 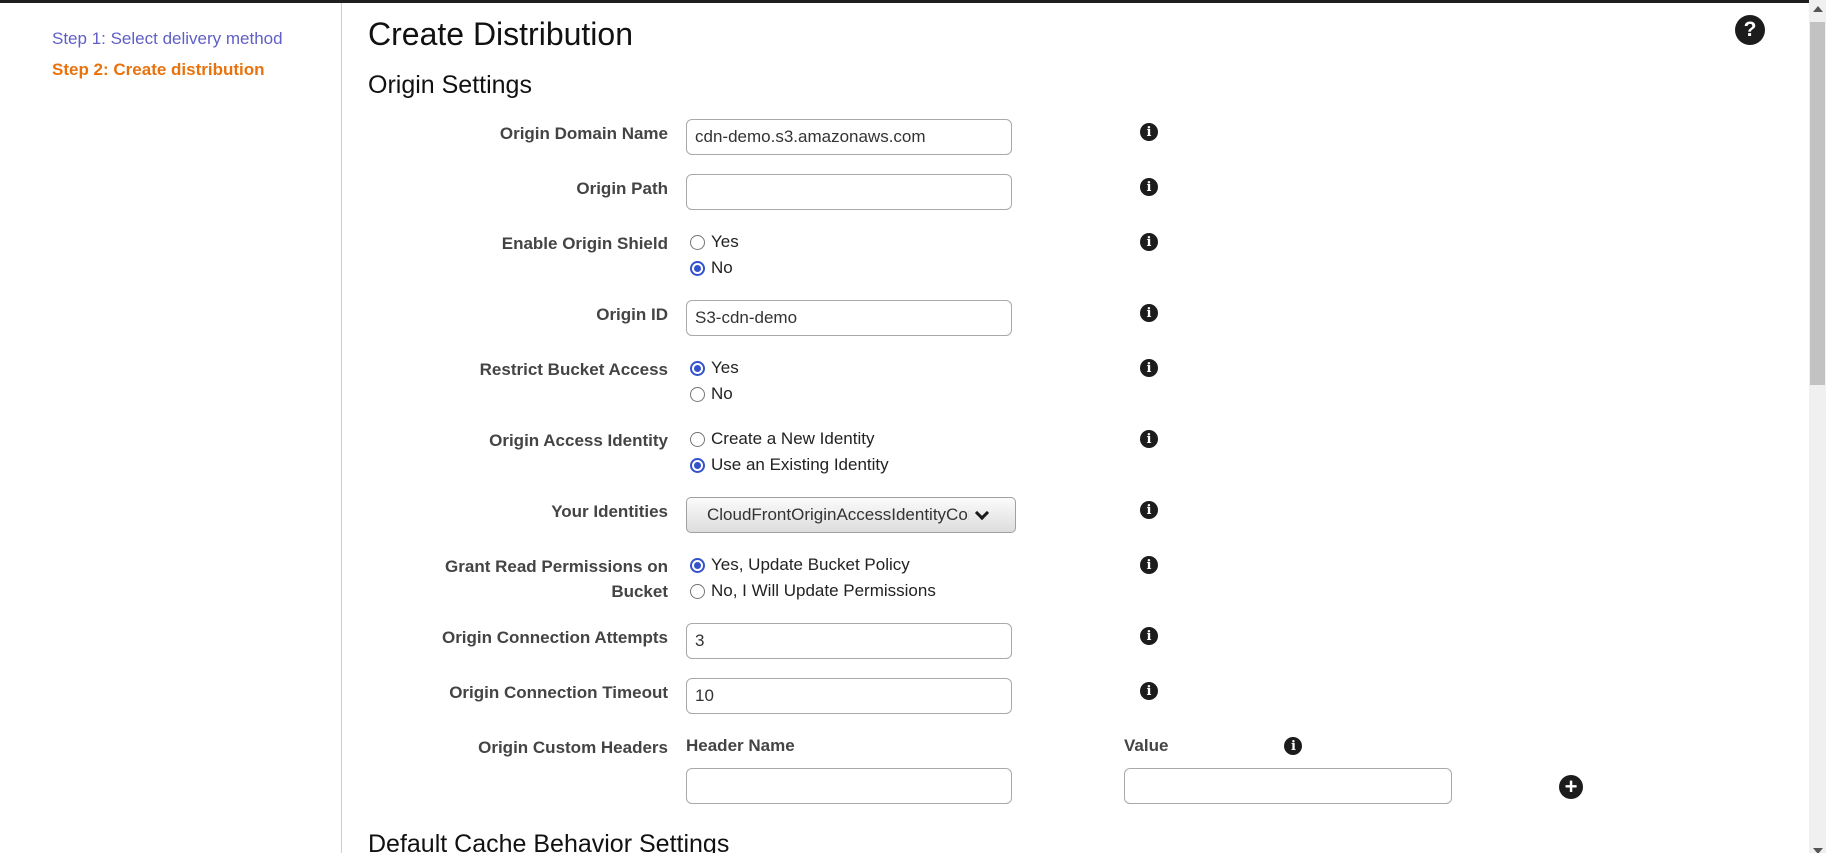 I want to click on radio-option-label: Use an Existing Identity, so click(x=800, y=464).